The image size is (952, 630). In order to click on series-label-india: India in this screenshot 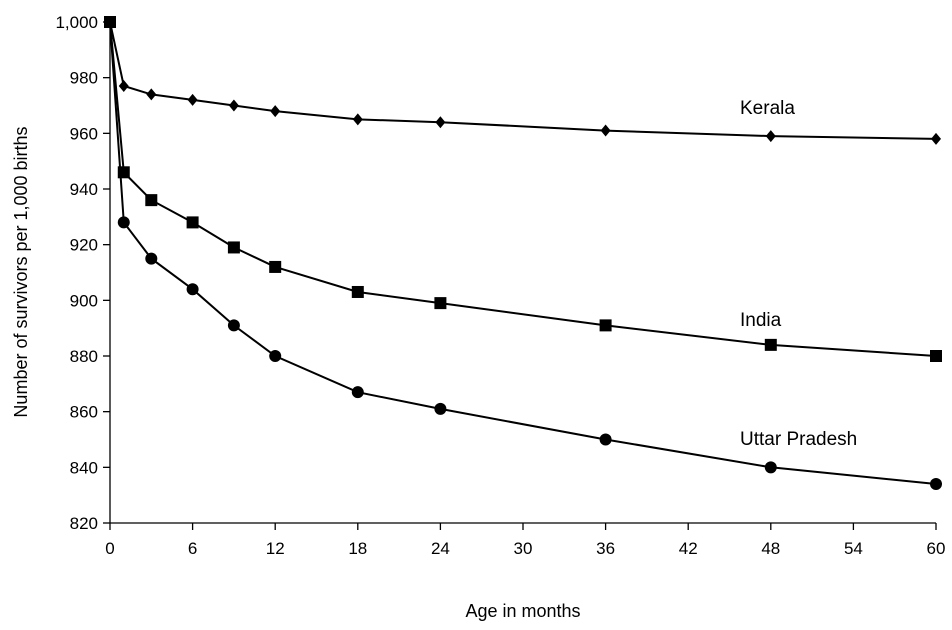, I will do `click(761, 320)`.